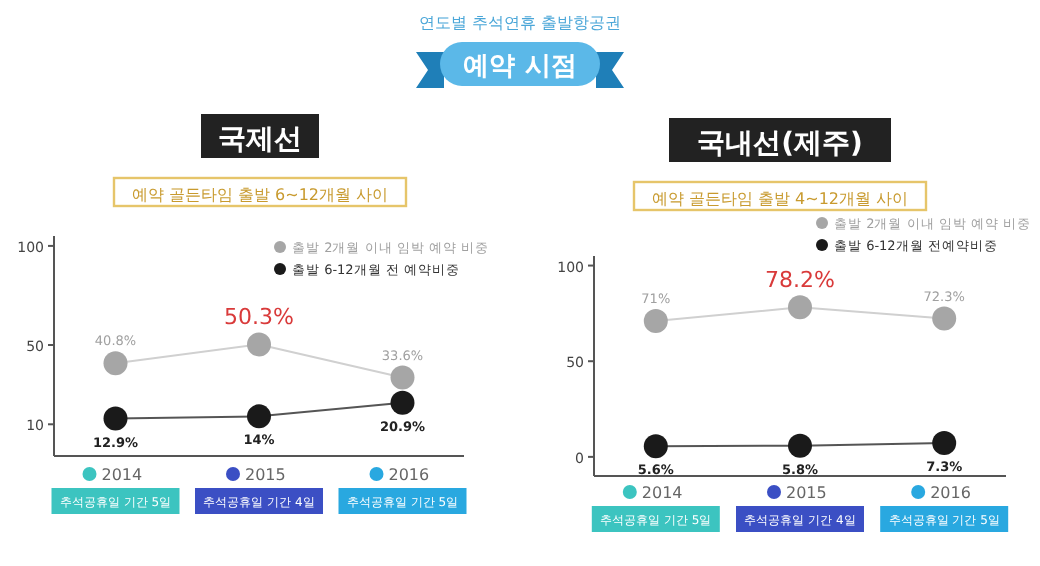 The image size is (1040, 566). What do you see at coordinates (260, 195) in the screenshot?
I see `chart-subtitle: 예약 골든타임 출발 6~12개월 사이` at bounding box center [260, 195].